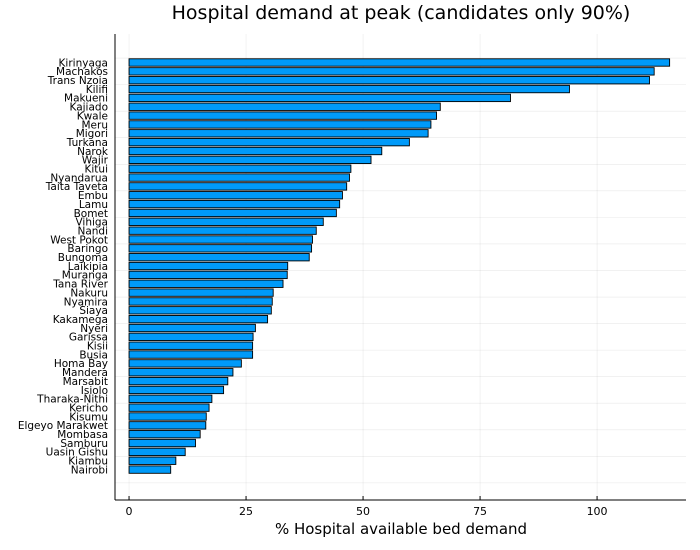 This screenshot has height=550, width=700. What do you see at coordinates (97, 170) in the screenshot?
I see `category-label-12: Kitui` at bounding box center [97, 170].